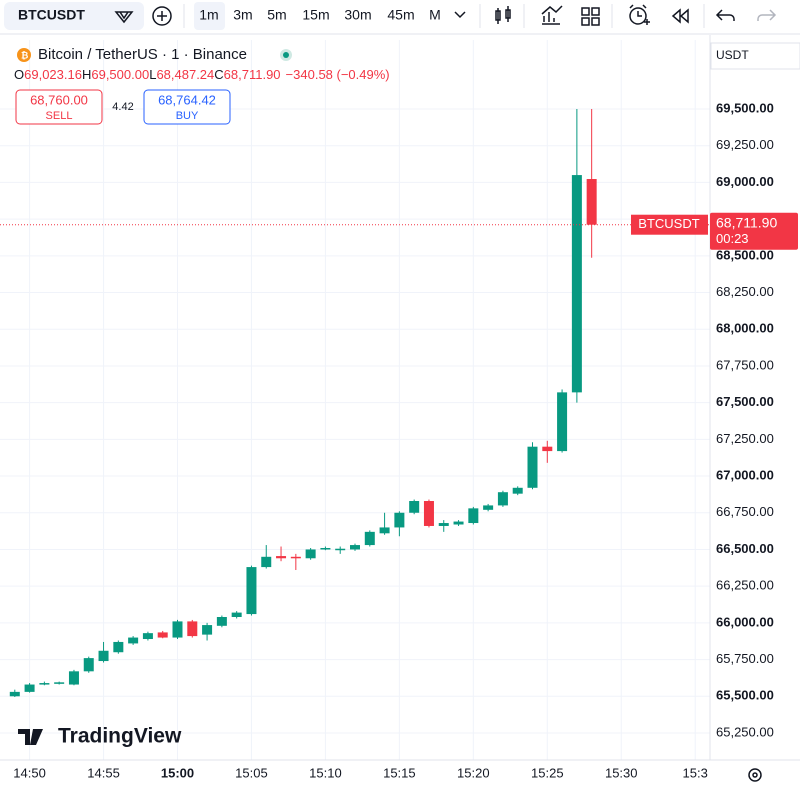  I want to click on y-tick-label: 66,250.00, so click(745, 585).